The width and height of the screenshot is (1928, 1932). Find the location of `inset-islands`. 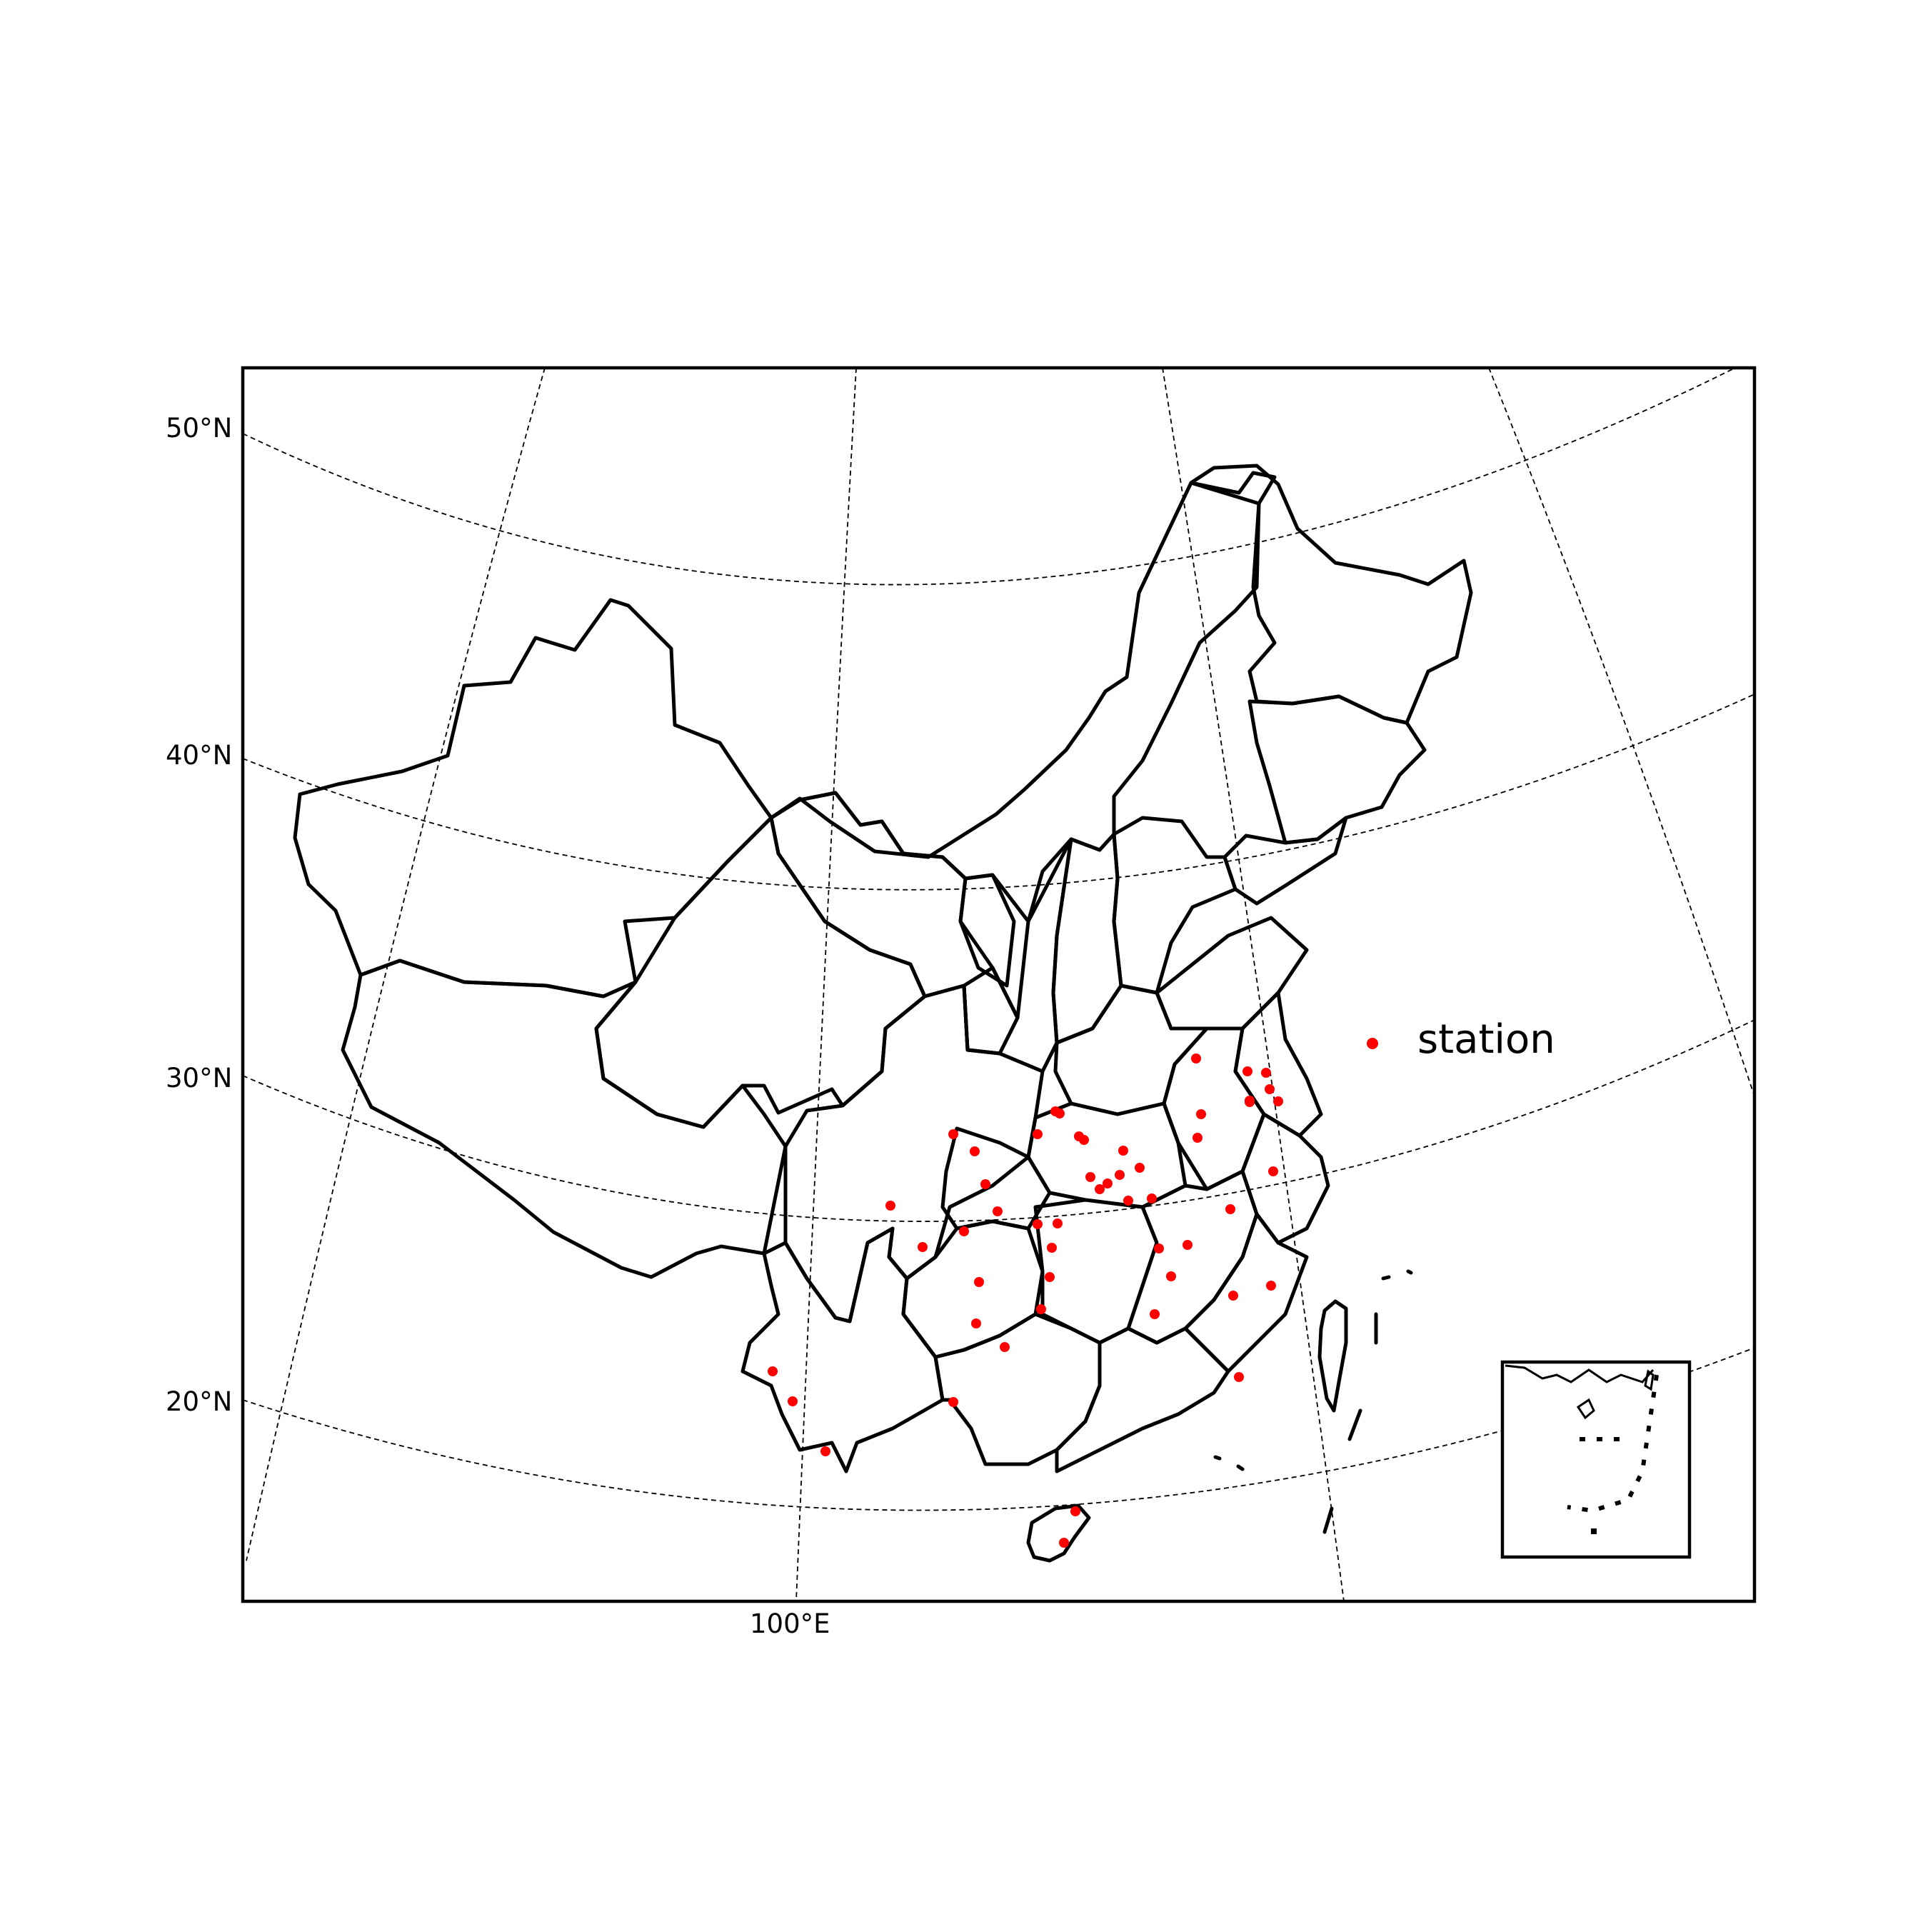

inset-islands is located at coordinates (1594, 1531).